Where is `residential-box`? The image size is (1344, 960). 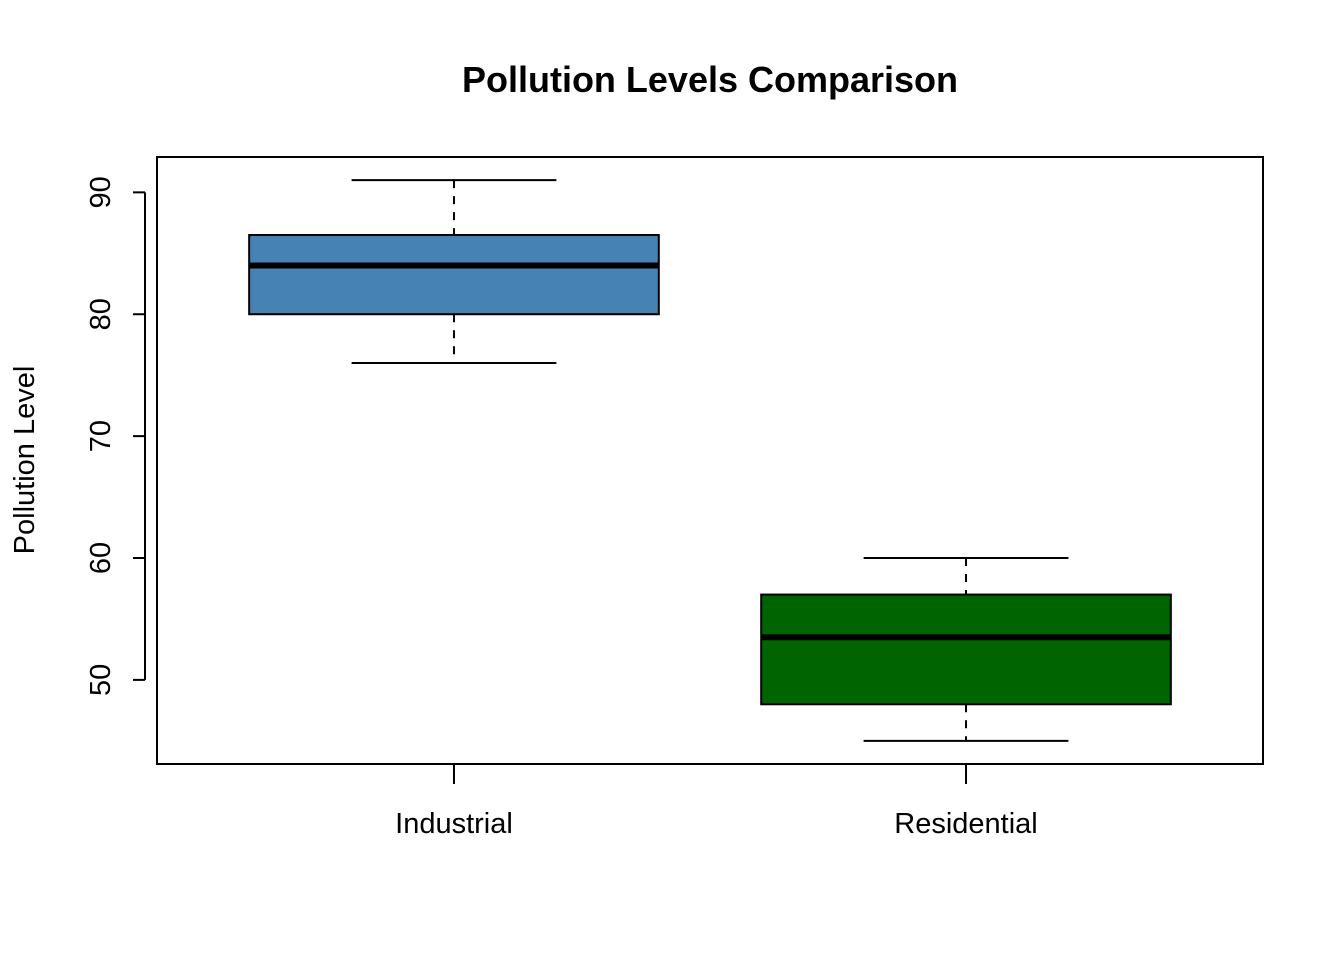
residential-box is located at coordinates (966, 649).